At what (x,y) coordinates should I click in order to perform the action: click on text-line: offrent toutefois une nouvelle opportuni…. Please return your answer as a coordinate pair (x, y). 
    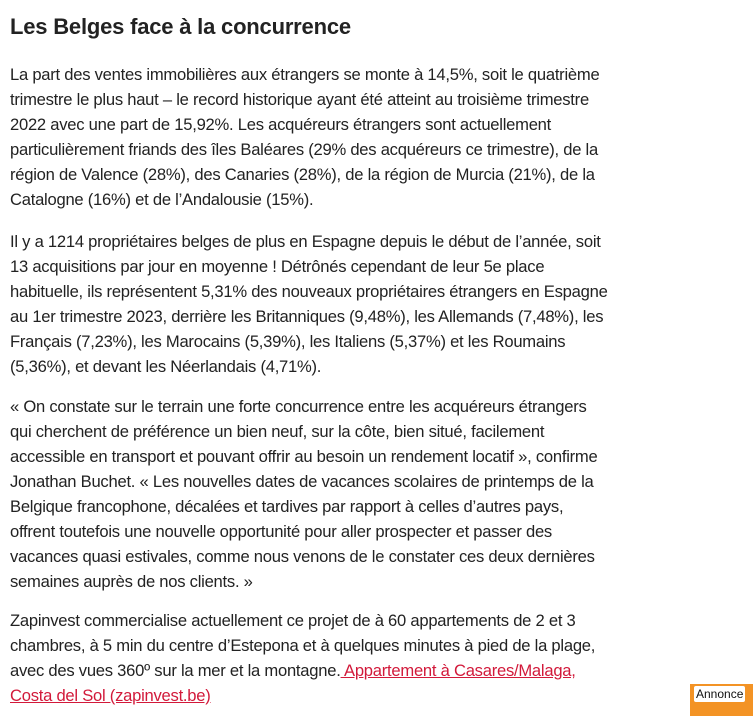
    Looking at the image, I should click on (281, 531).